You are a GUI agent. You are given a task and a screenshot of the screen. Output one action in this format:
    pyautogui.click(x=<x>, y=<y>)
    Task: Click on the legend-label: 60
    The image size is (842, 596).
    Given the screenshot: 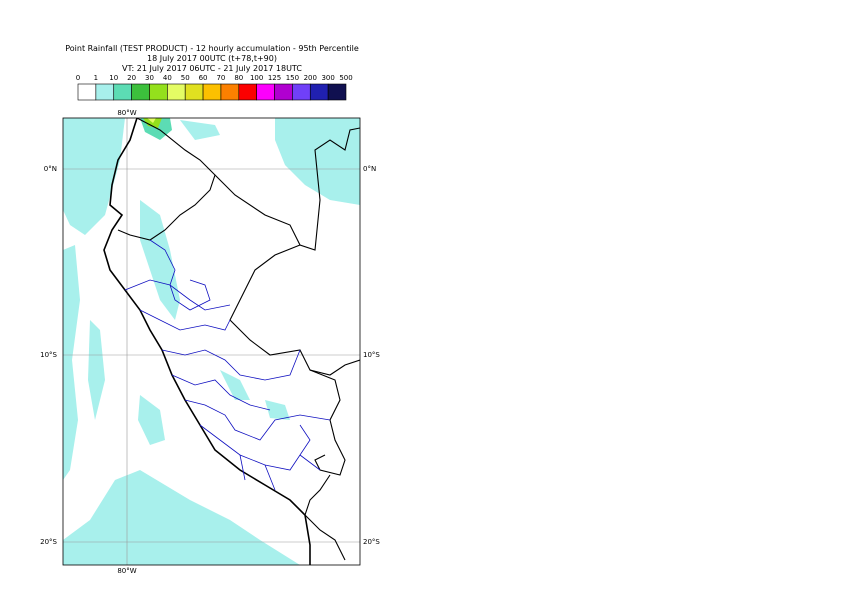 What is the action you would take?
    pyautogui.click(x=203, y=78)
    